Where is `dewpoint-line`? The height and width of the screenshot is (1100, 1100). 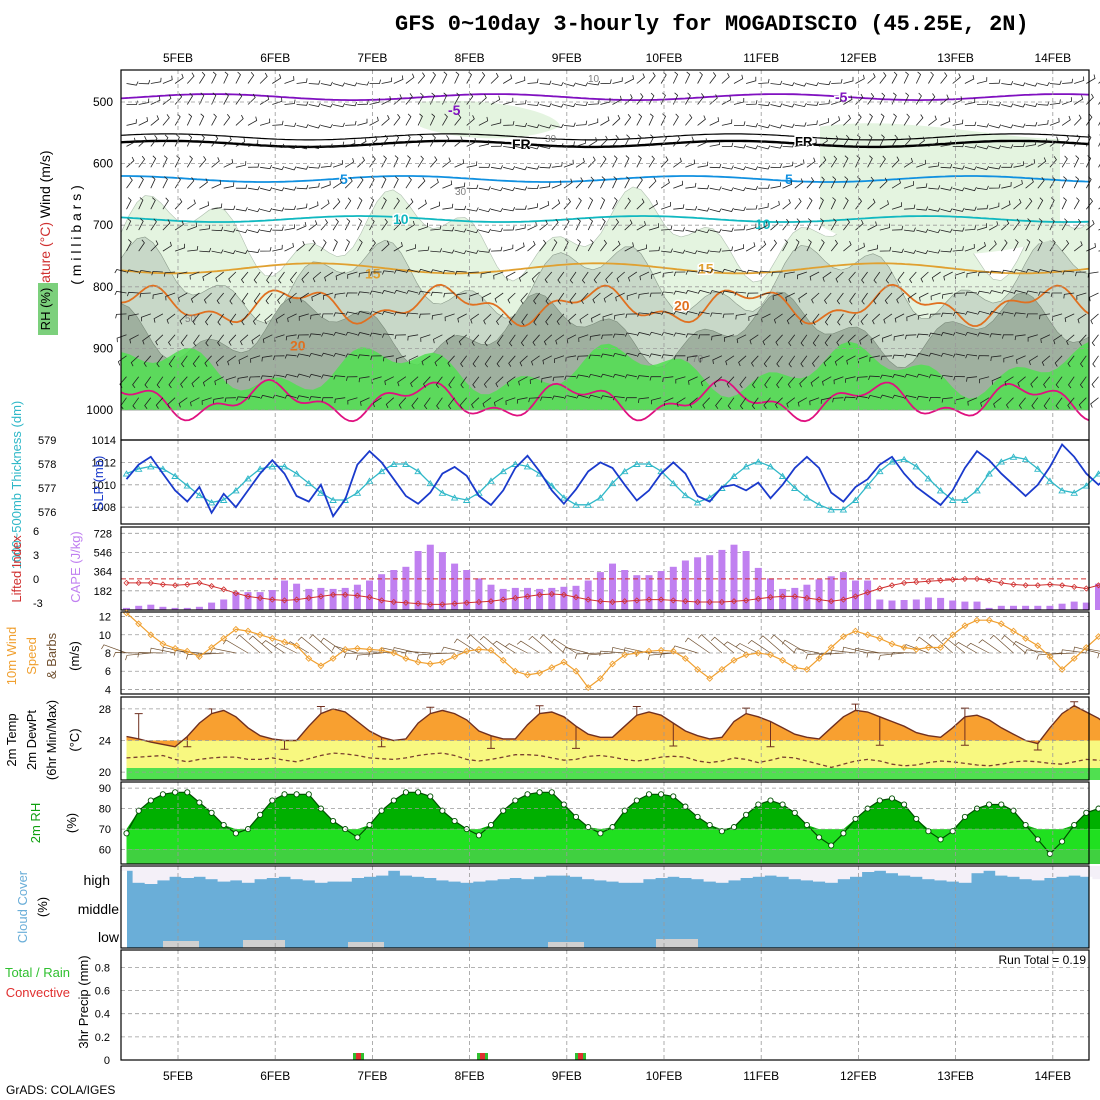 dewpoint-line is located at coordinates (613, 760).